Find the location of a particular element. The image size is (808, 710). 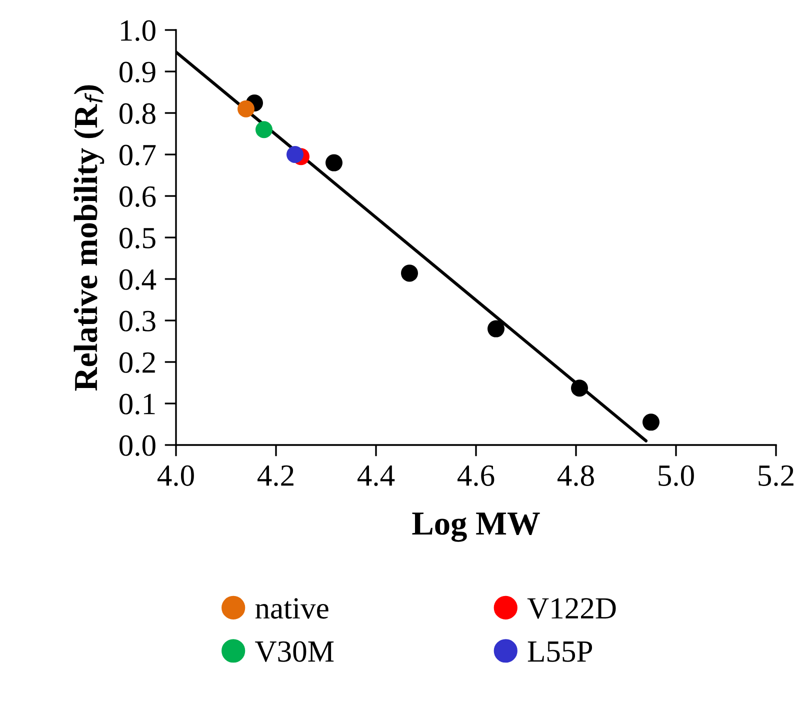

y-tick-label: 0.2 is located at coordinates (137, 363).